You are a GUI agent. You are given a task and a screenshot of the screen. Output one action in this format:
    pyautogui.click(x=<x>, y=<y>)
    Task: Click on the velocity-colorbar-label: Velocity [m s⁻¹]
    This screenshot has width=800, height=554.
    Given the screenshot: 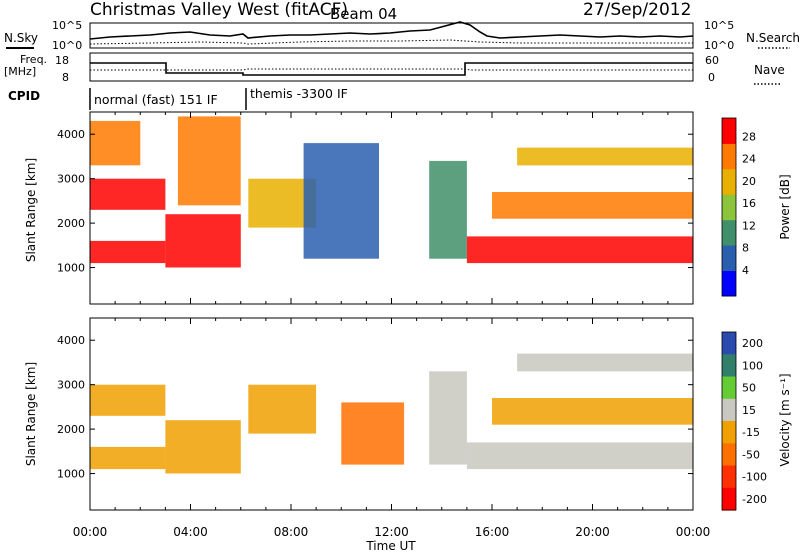 What is the action you would take?
    pyautogui.click(x=785, y=419)
    